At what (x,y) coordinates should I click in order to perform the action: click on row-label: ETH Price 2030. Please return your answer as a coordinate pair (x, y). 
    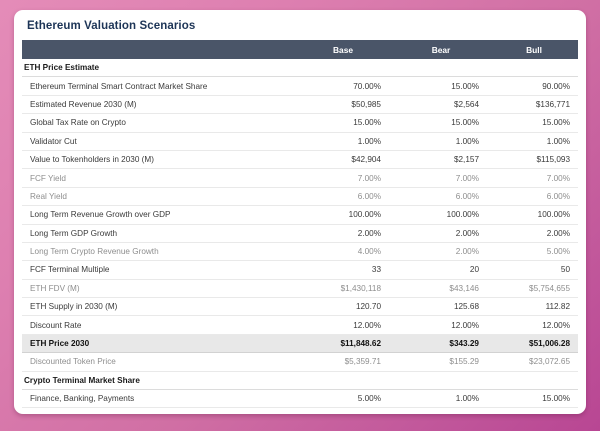
    Looking at the image, I should click on (158, 343).